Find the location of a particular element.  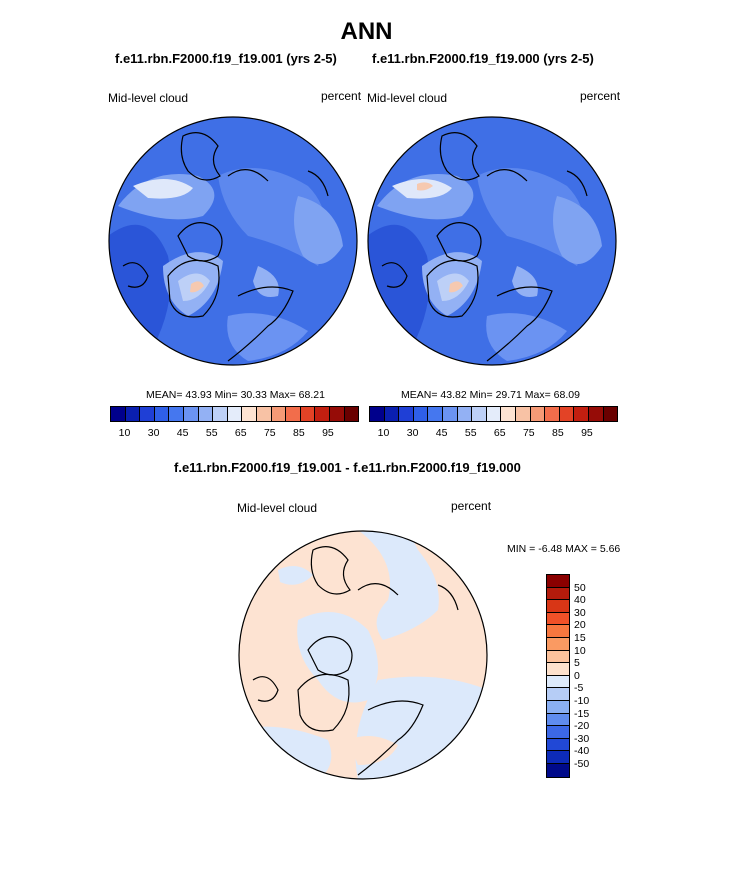

diff-colorbar-tick-label: 5 is located at coordinates (577, 663).